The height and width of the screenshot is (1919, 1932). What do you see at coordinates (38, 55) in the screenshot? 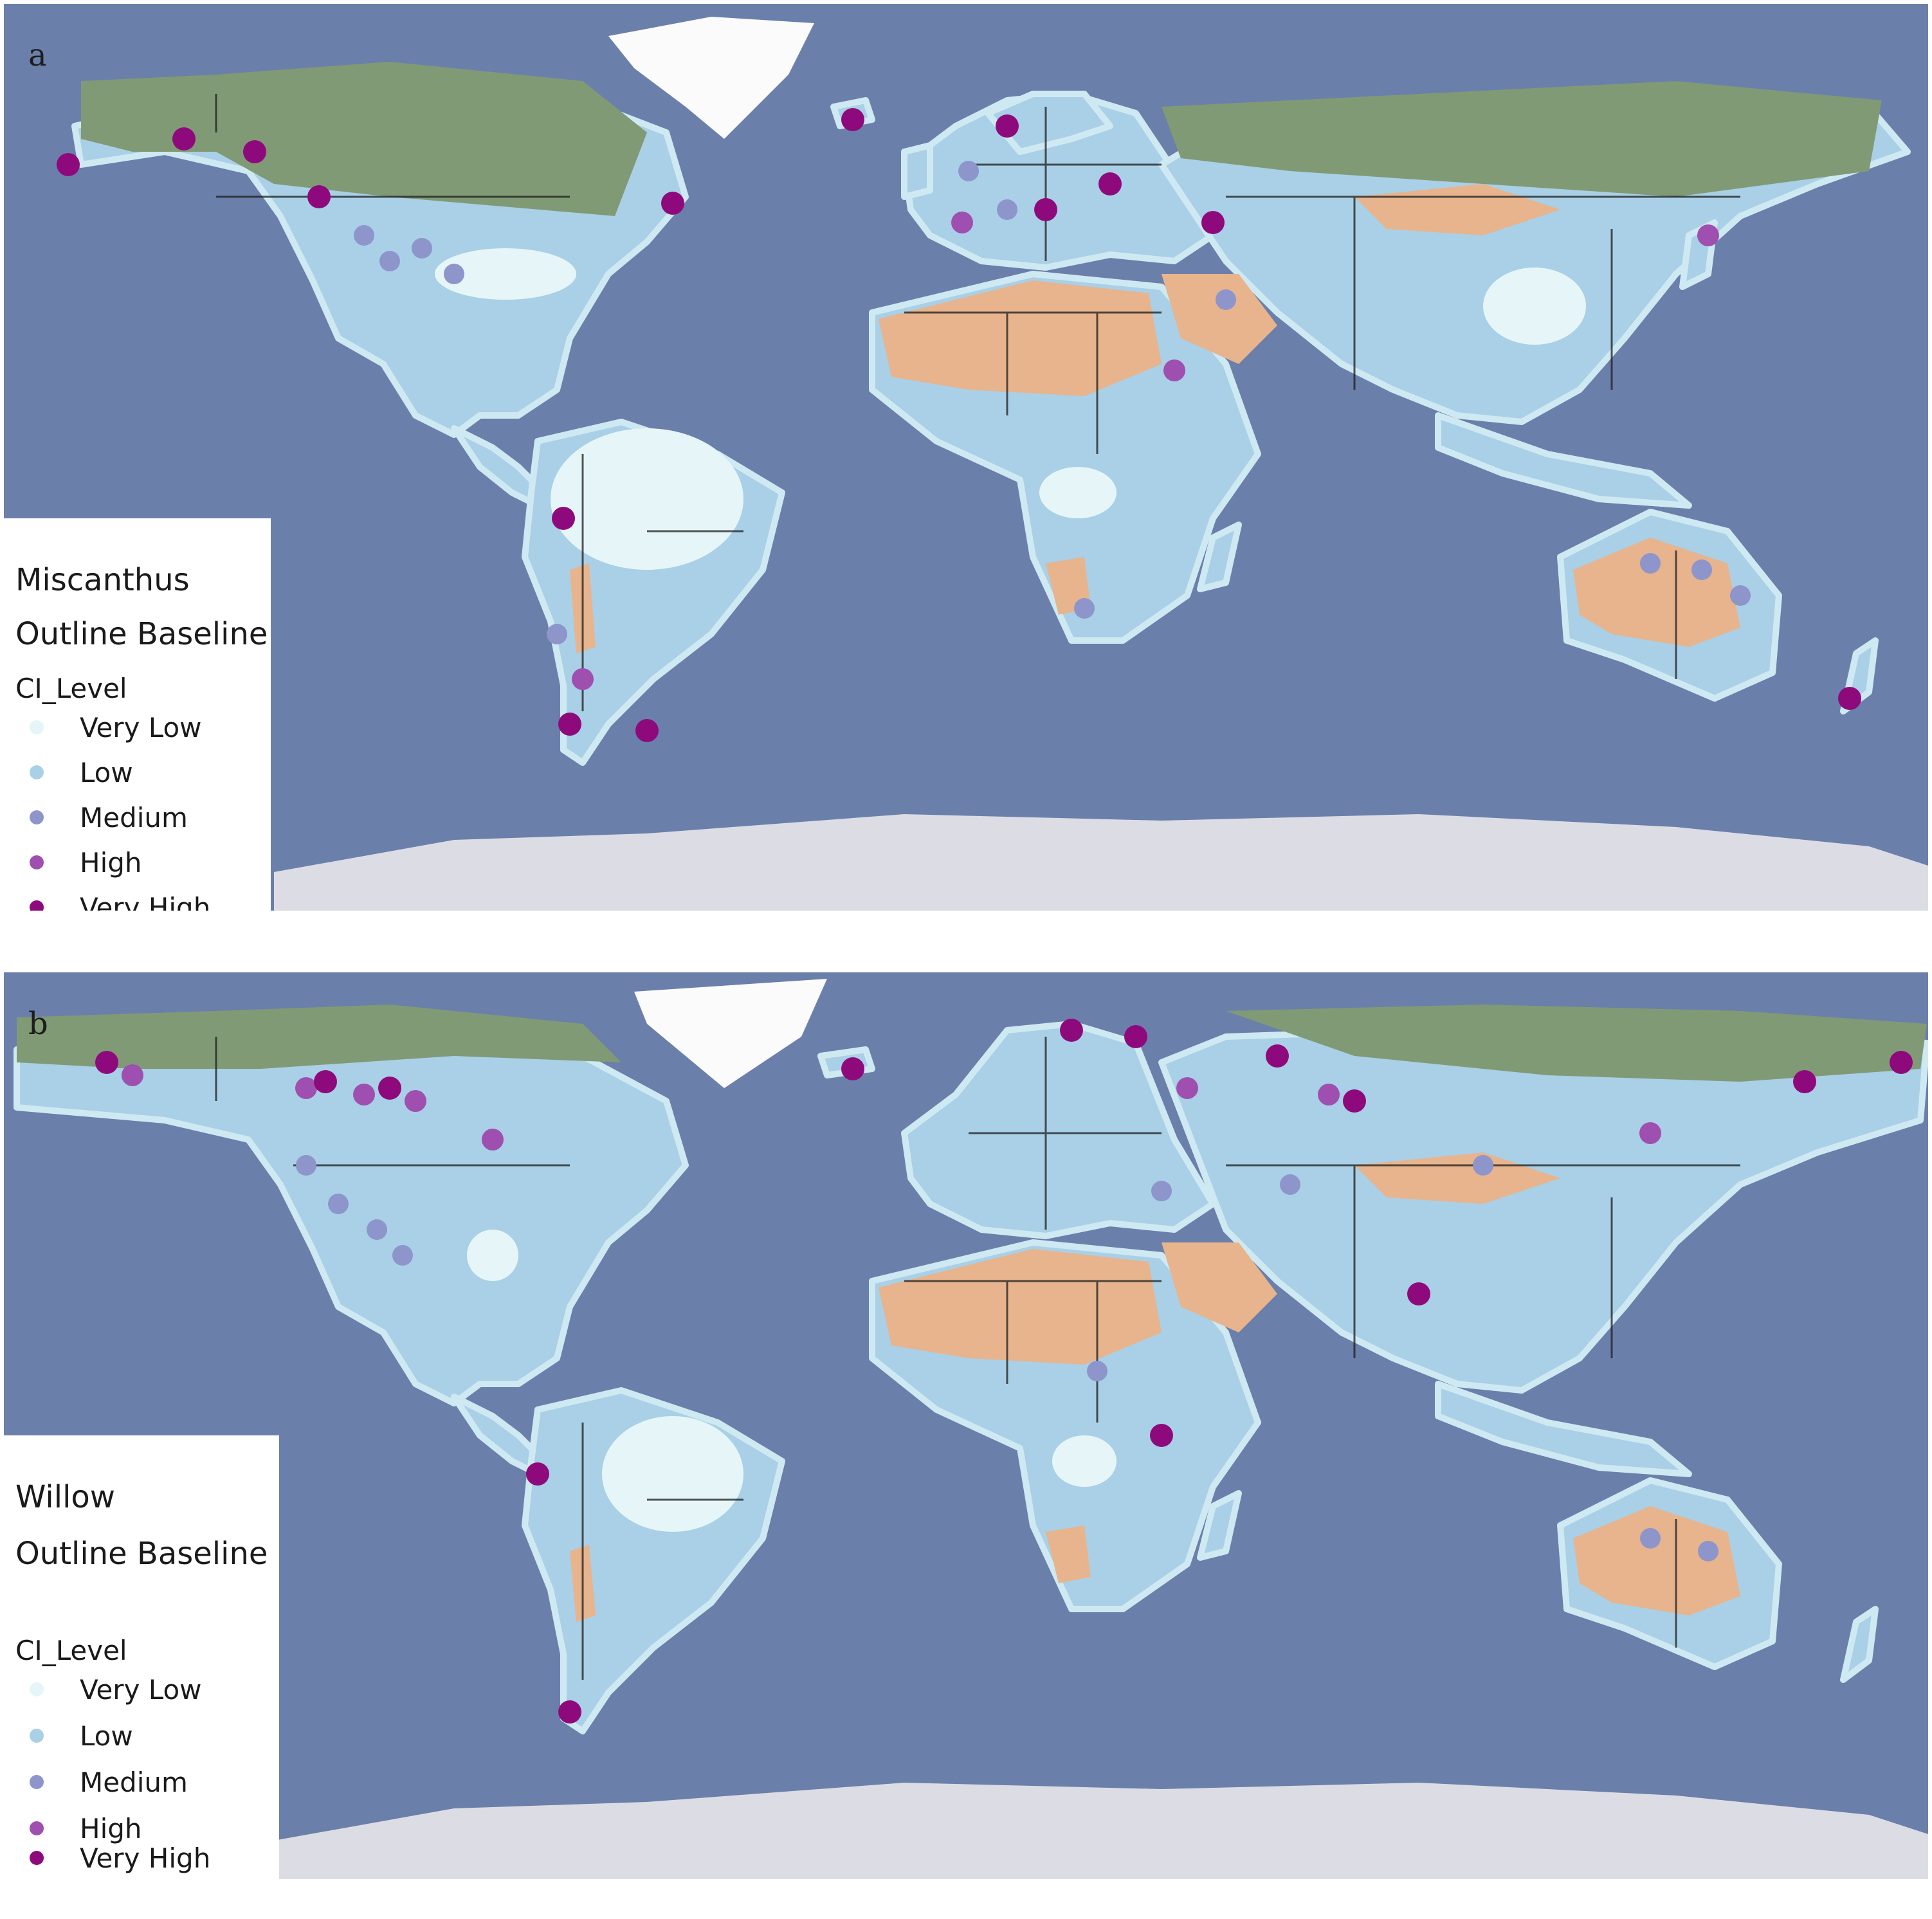
I see `panel-letter: a` at bounding box center [38, 55].